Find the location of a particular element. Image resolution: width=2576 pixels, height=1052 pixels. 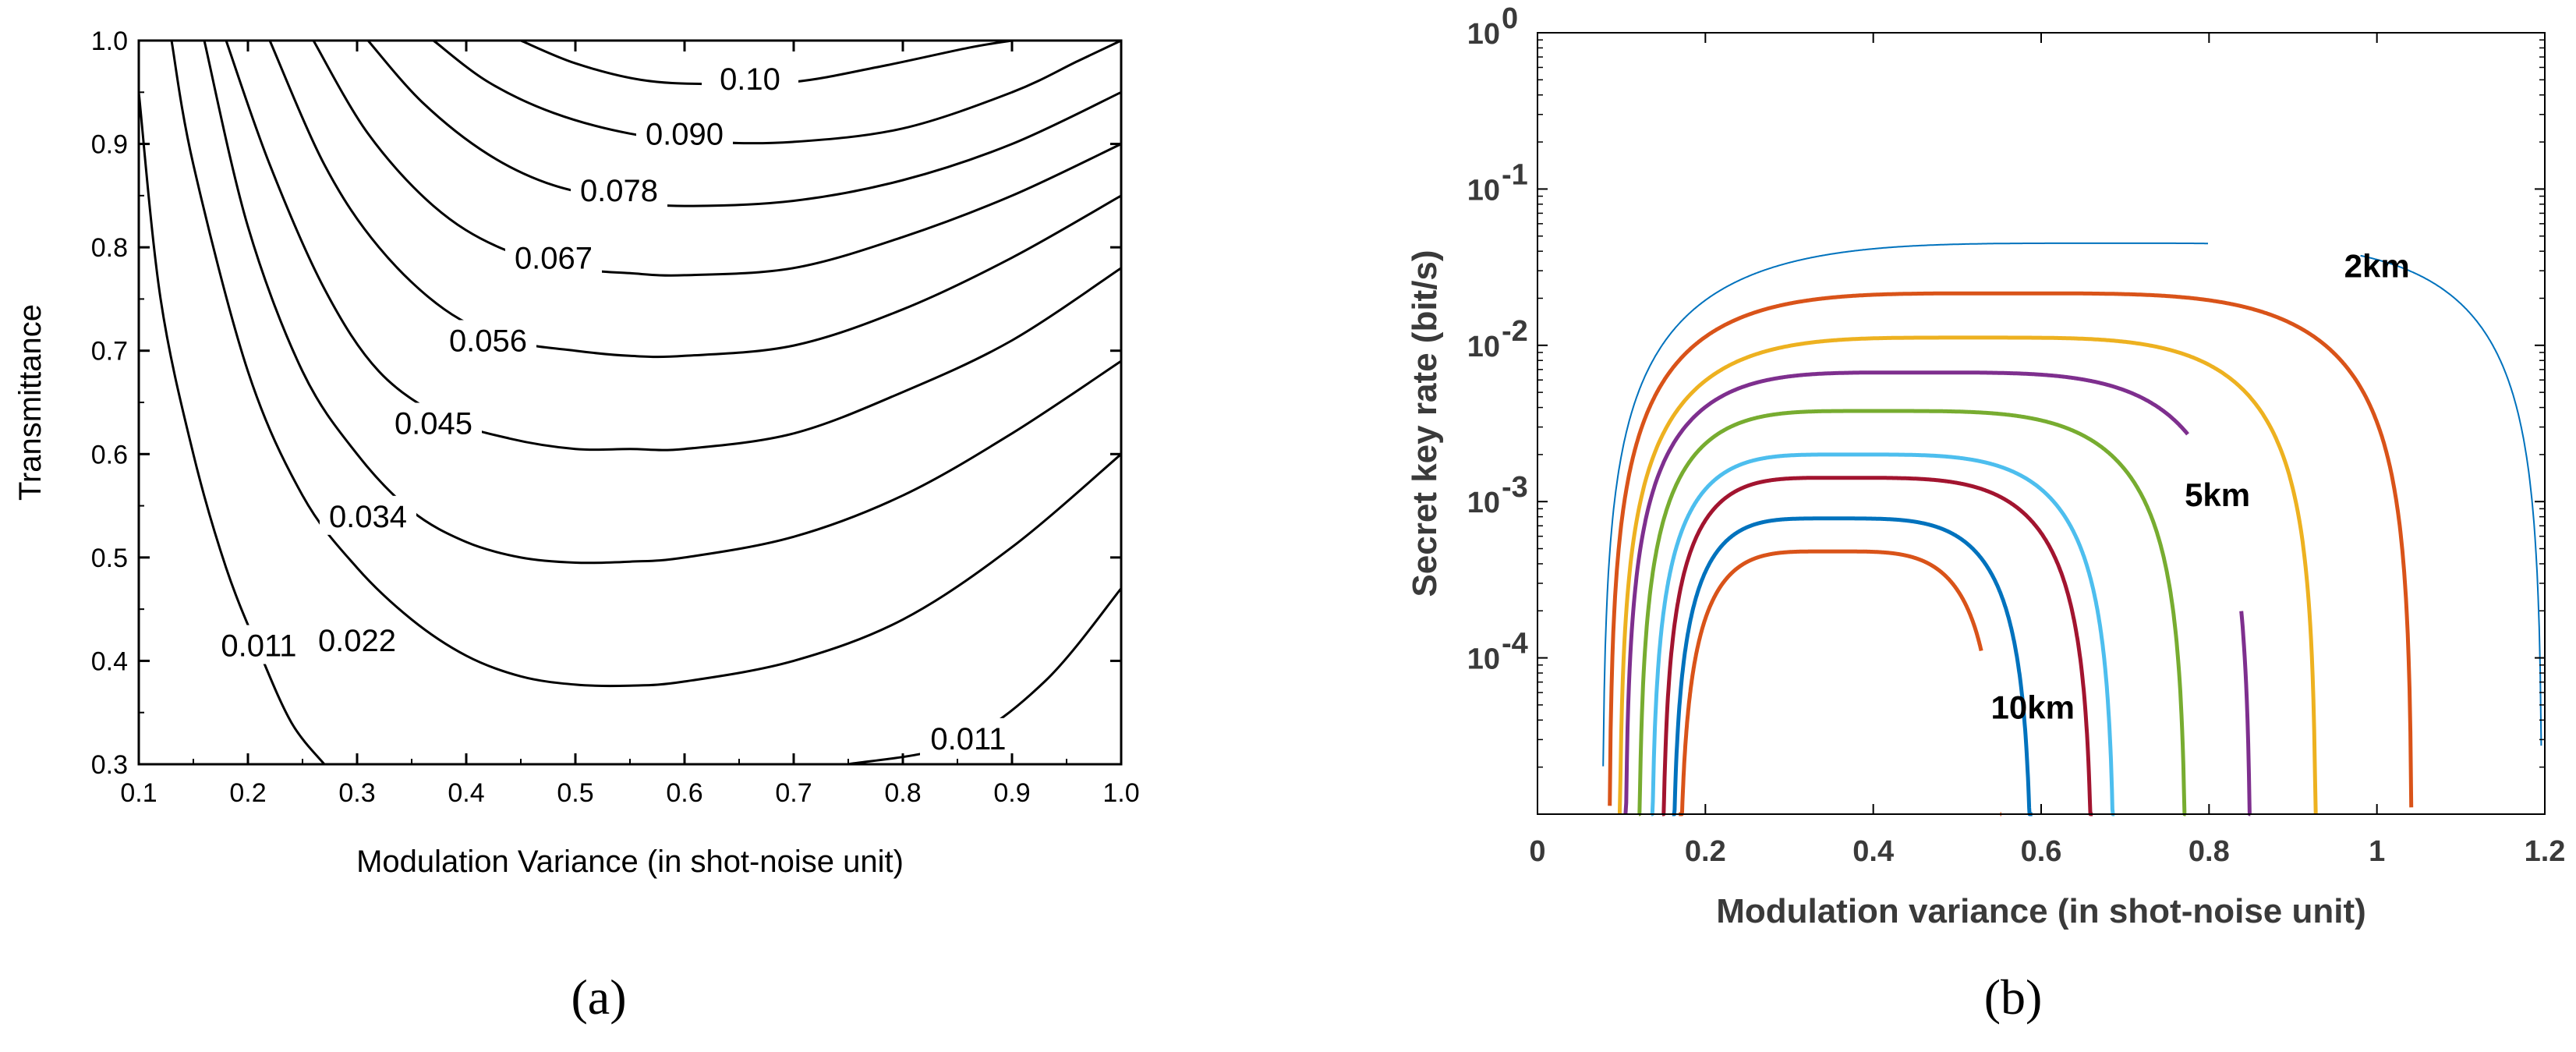

series-line-10km is located at coordinates (1830, 682).